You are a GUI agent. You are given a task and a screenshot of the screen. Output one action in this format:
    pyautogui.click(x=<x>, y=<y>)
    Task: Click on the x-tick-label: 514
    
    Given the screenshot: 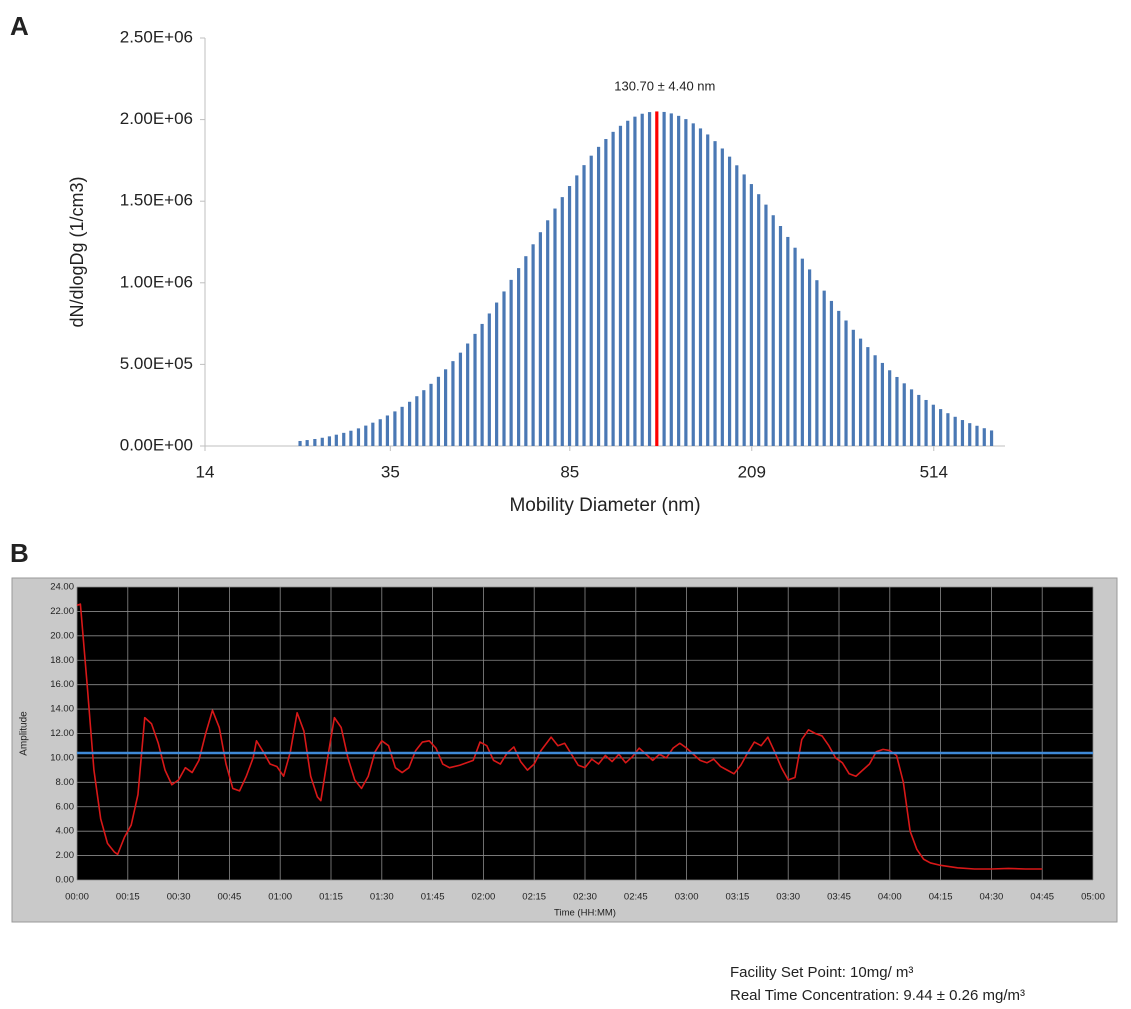 What is the action you would take?
    pyautogui.click(x=934, y=471)
    